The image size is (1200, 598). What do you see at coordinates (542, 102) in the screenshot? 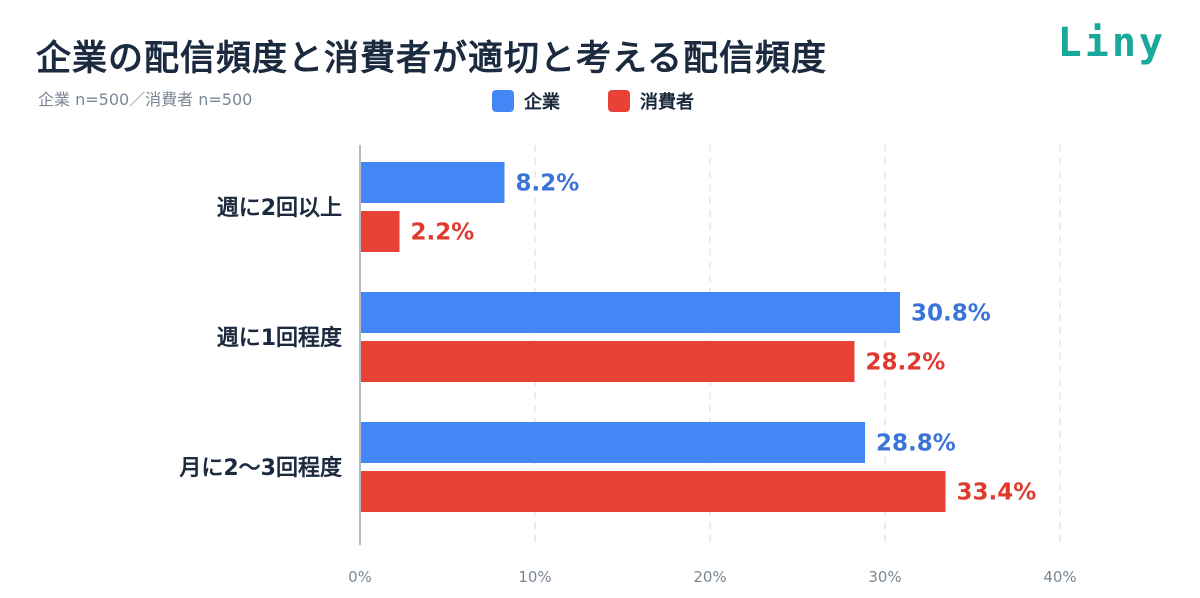
I see `legend-label-company: 企業` at bounding box center [542, 102].